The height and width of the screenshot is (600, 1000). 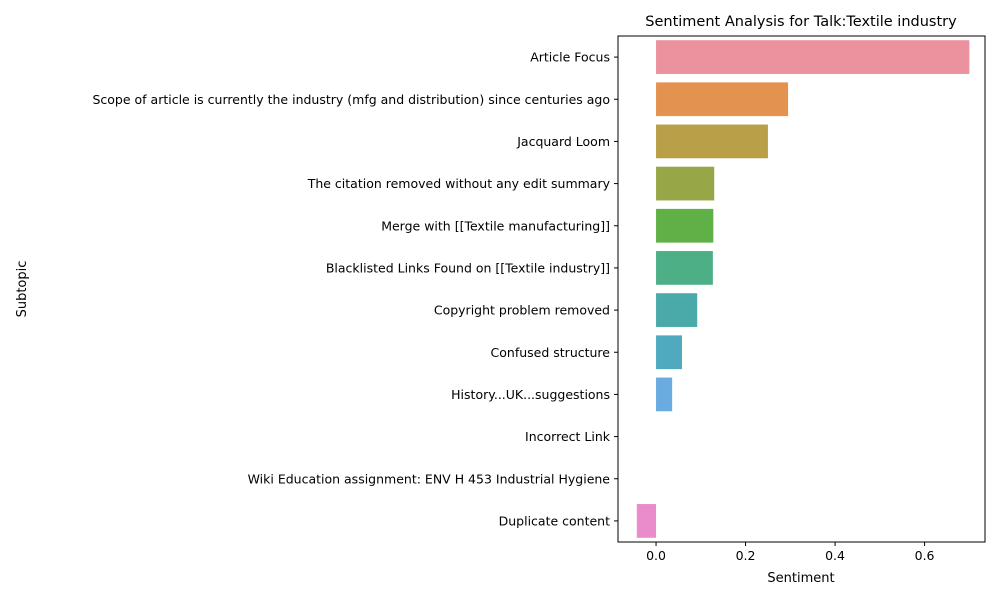 I want to click on y-tick-label: Duplicate content, so click(x=554, y=520).